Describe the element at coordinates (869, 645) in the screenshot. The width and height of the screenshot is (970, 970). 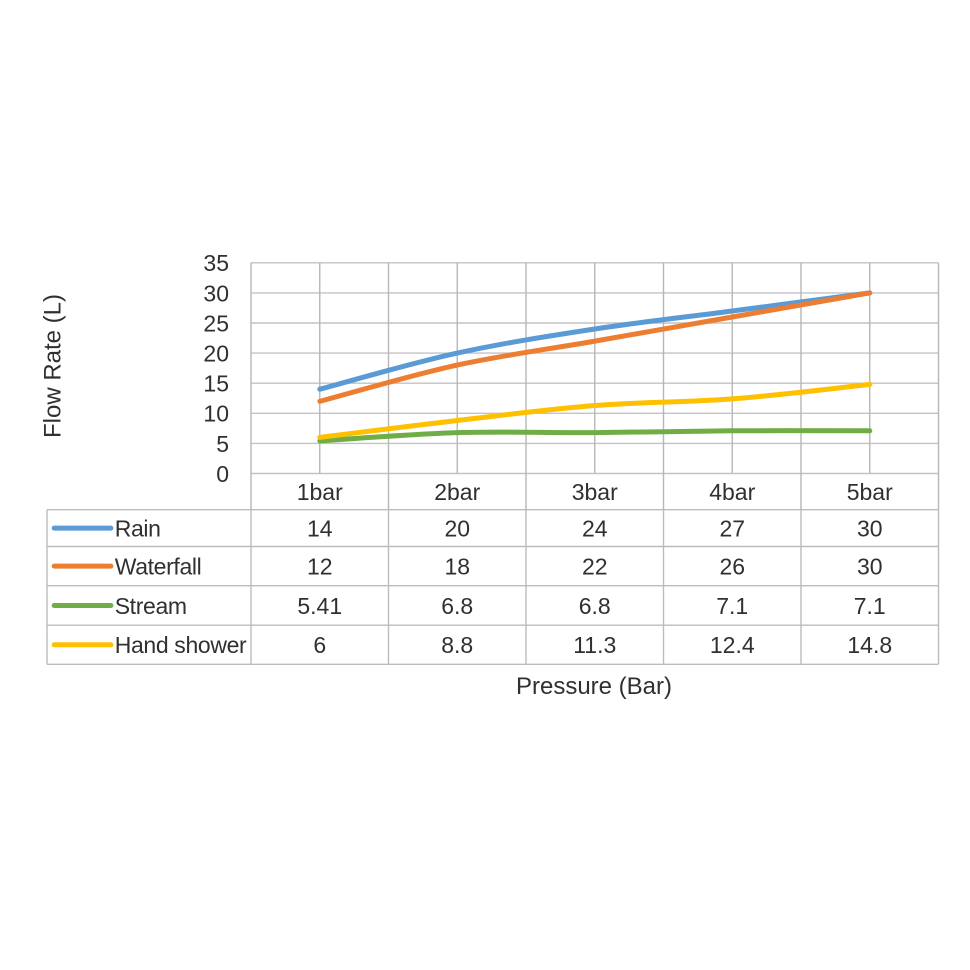
I see `svg-text: 14.8` at that location.